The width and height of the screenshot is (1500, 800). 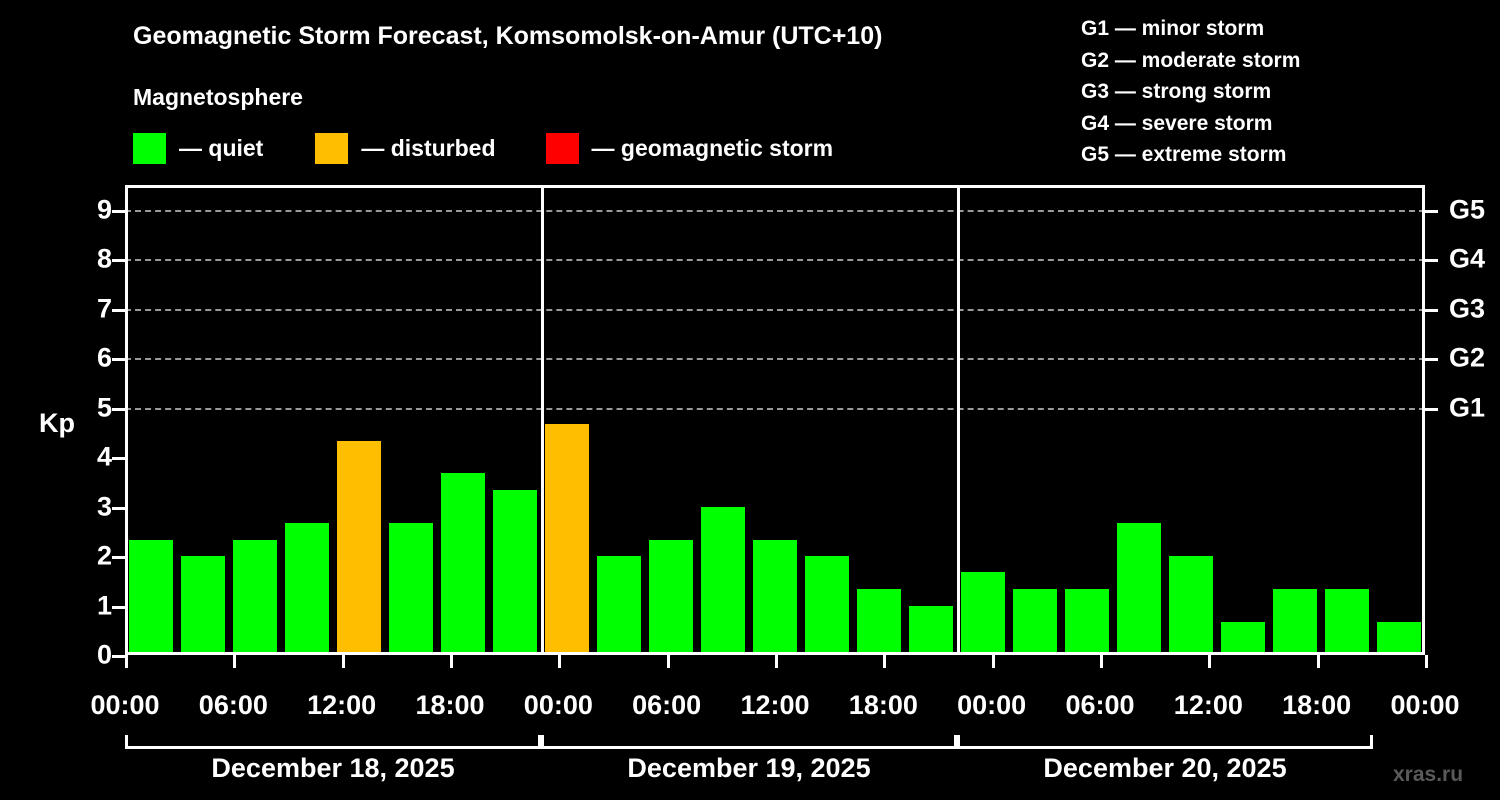 I want to click on y-tick-label: 5, so click(x=104, y=407).